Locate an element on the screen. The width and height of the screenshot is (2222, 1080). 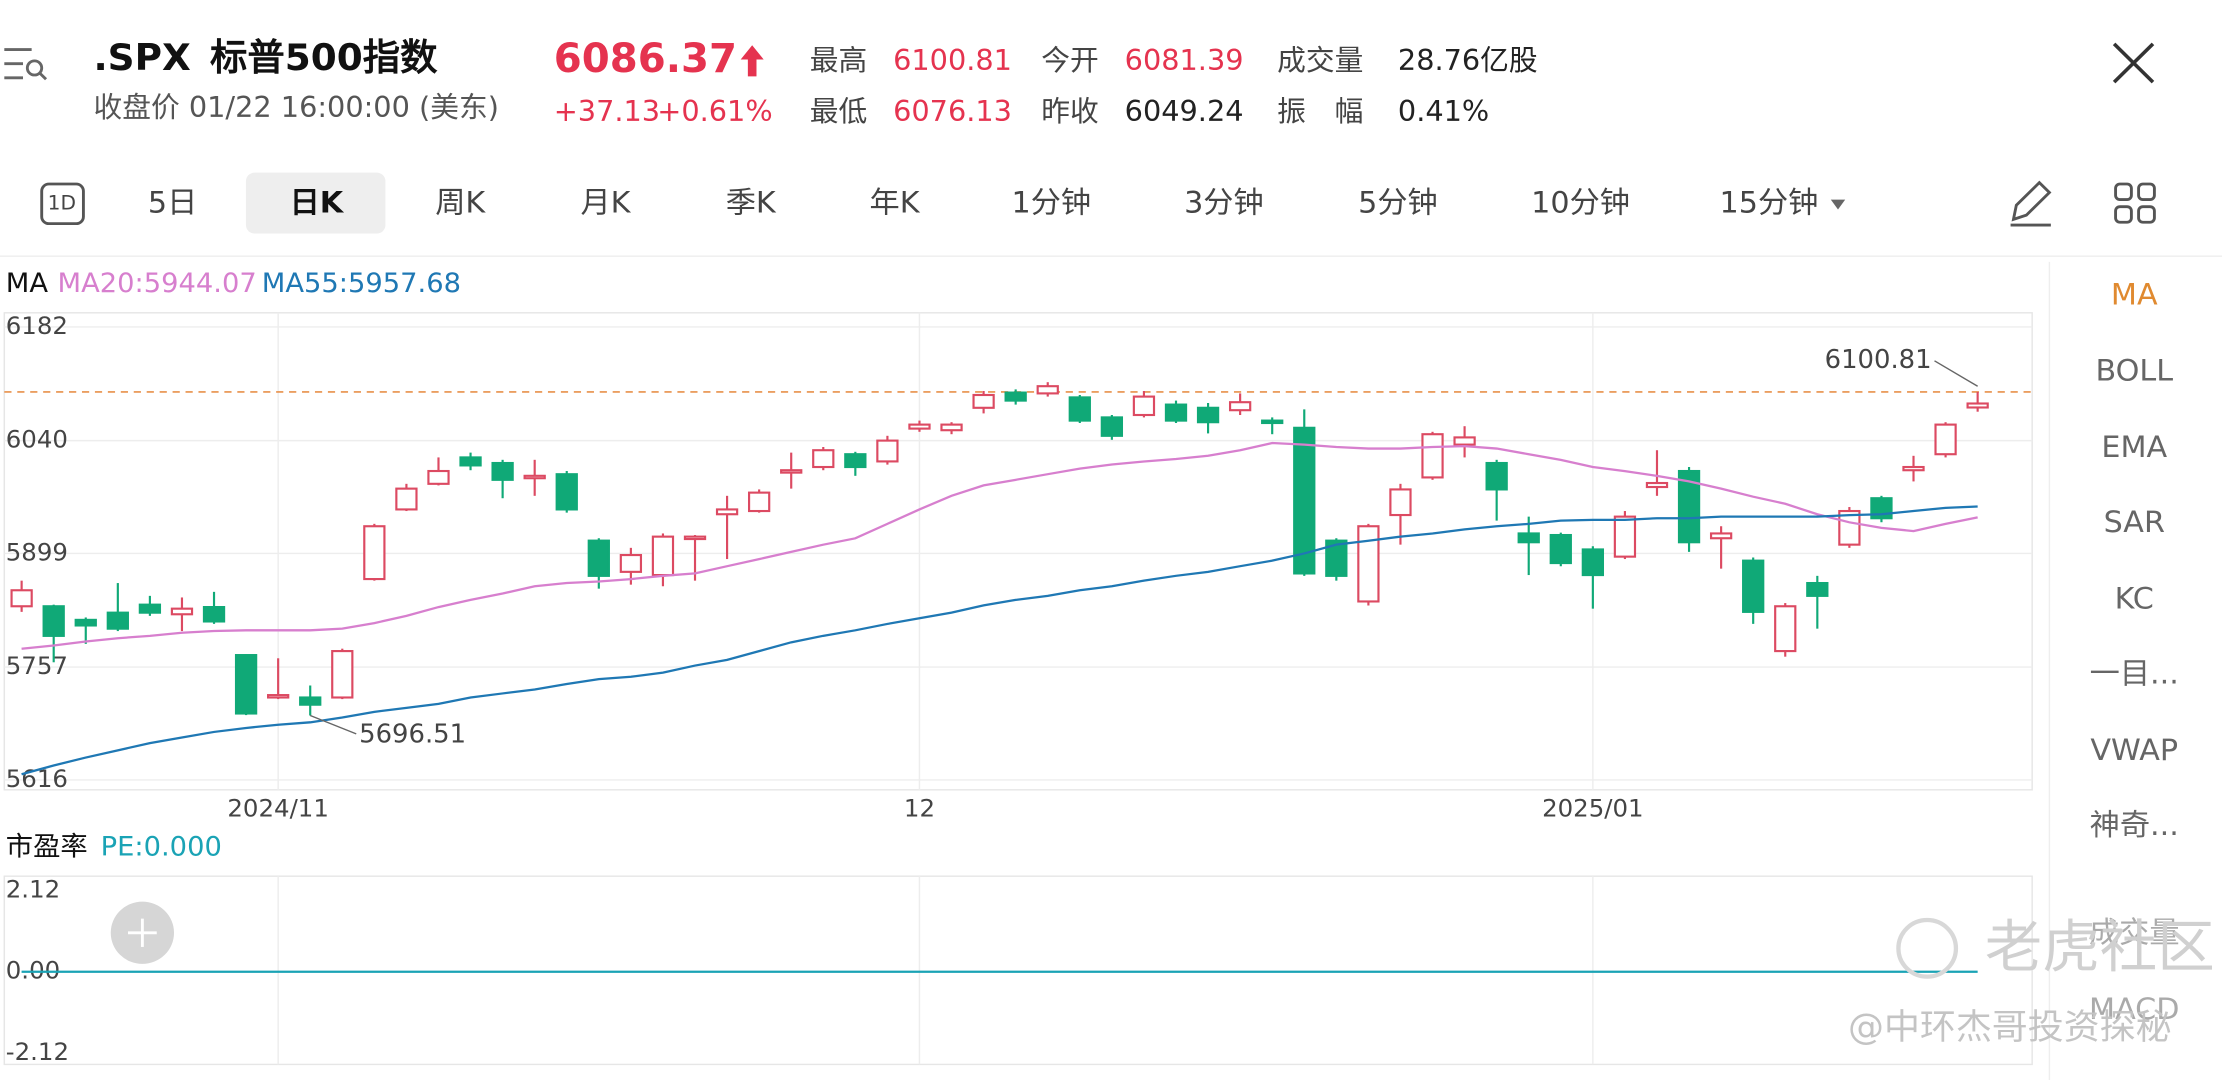
stat-value: 6076.13 is located at coordinates (952, 111).